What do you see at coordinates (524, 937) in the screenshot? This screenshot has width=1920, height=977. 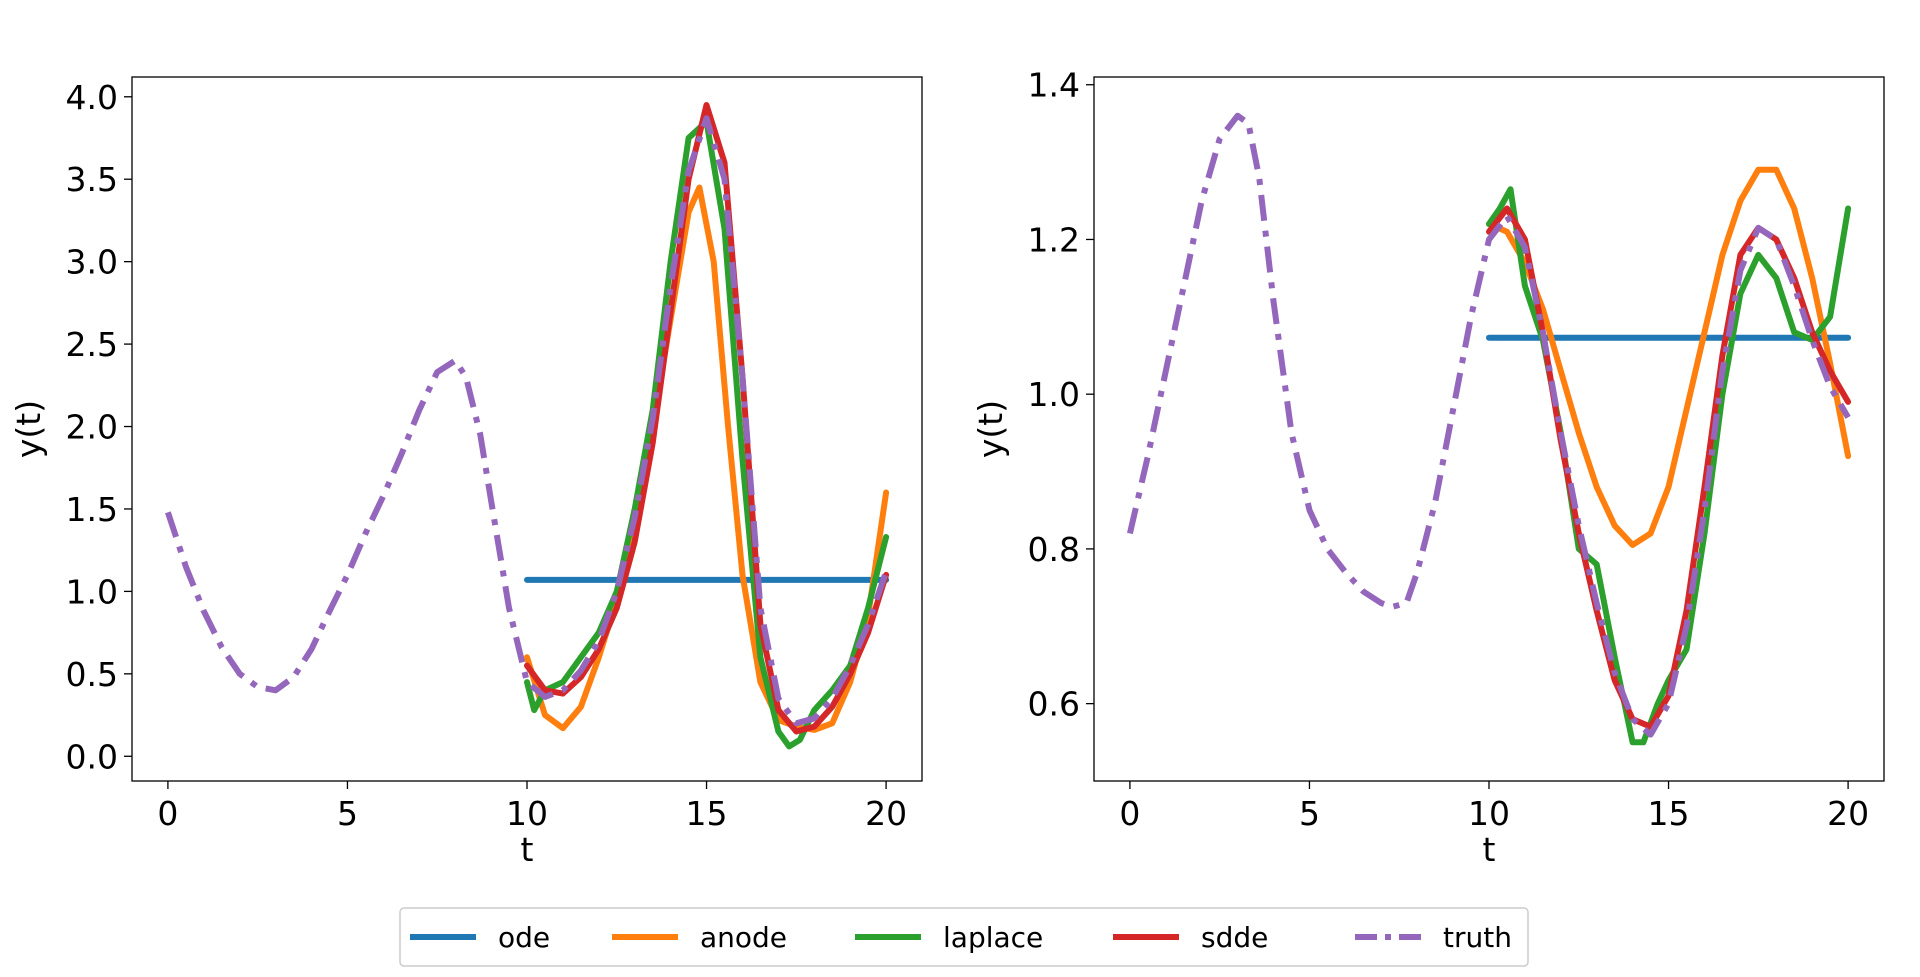 I see `legend-label: ode` at bounding box center [524, 937].